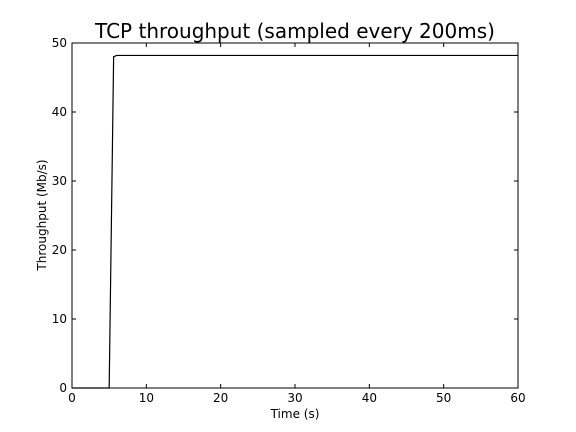 This screenshot has height=432, width=576. I want to click on y-tick-label: 20, so click(59, 250).